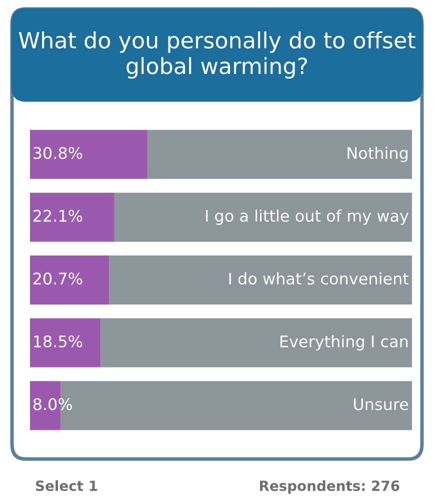  What do you see at coordinates (57, 216) in the screenshot?
I see `data-label: 22.1%` at bounding box center [57, 216].